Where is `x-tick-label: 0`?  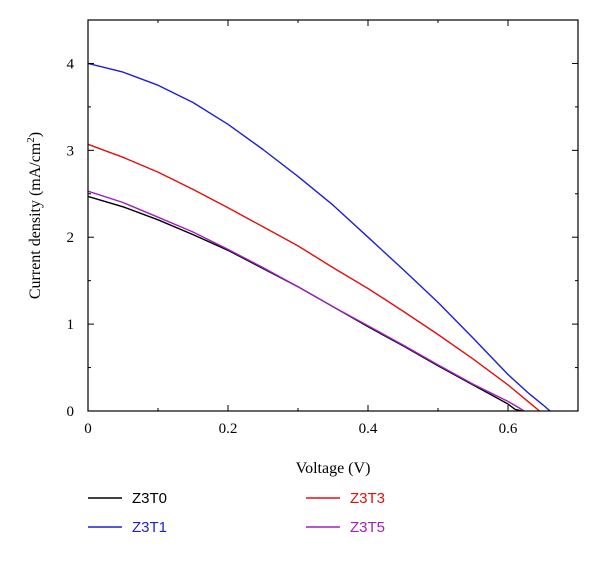 x-tick-label: 0 is located at coordinates (88, 429).